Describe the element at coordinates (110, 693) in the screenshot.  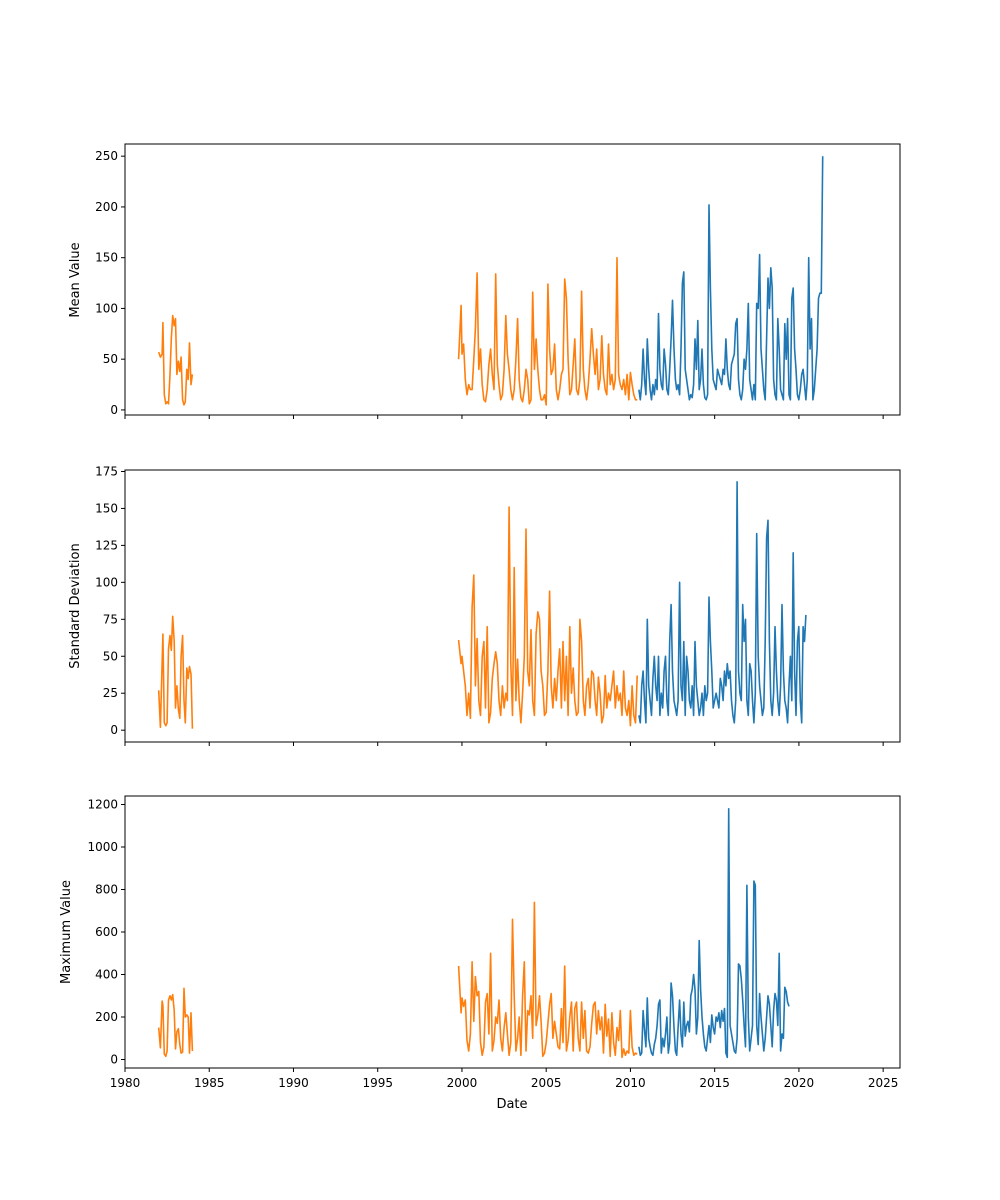
I see `y-tick-label: 25` at that location.